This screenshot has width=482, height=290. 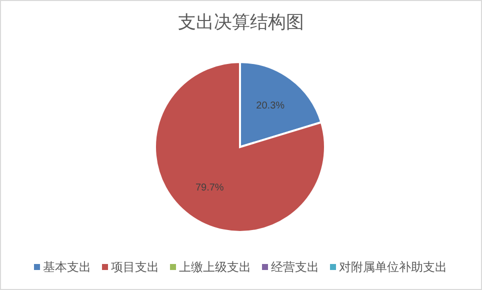 I want to click on chart-title: 支出决算结构图, so click(x=241, y=22).